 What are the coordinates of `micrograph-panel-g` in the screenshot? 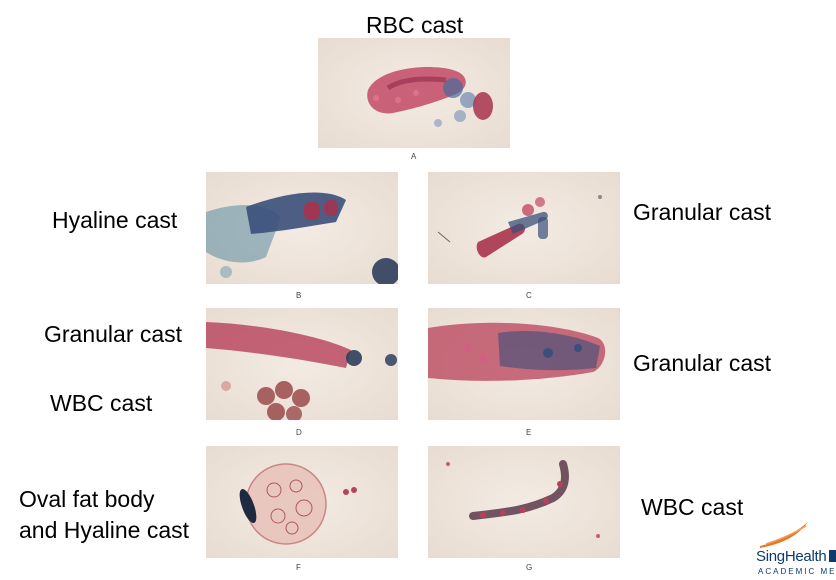 It's located at (524, 502).